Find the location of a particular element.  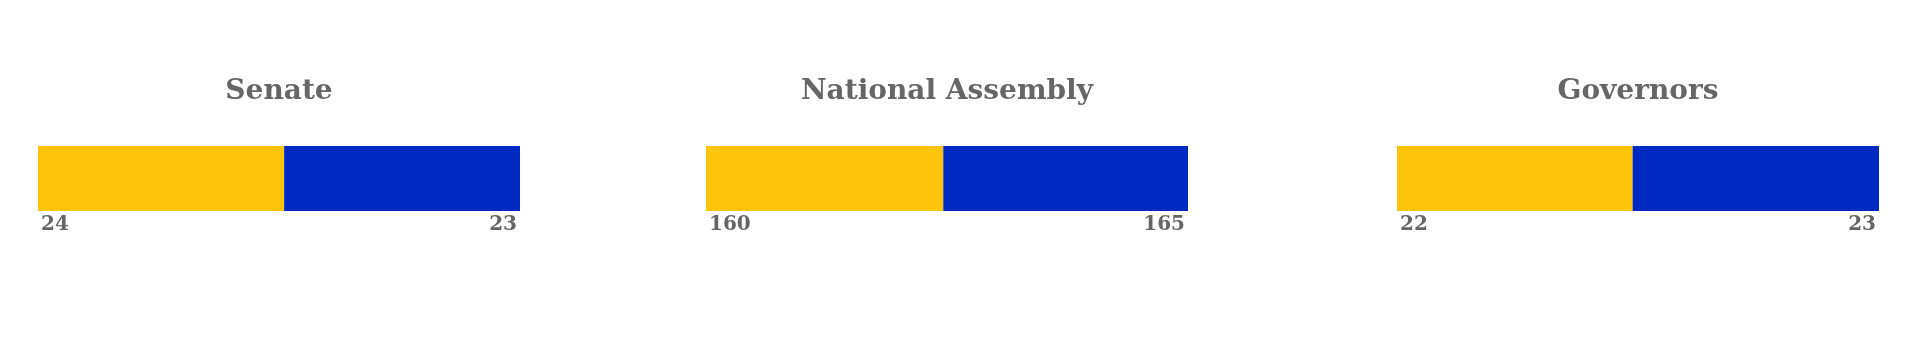

data-label: 165 is located at coordinates (1164, 223).